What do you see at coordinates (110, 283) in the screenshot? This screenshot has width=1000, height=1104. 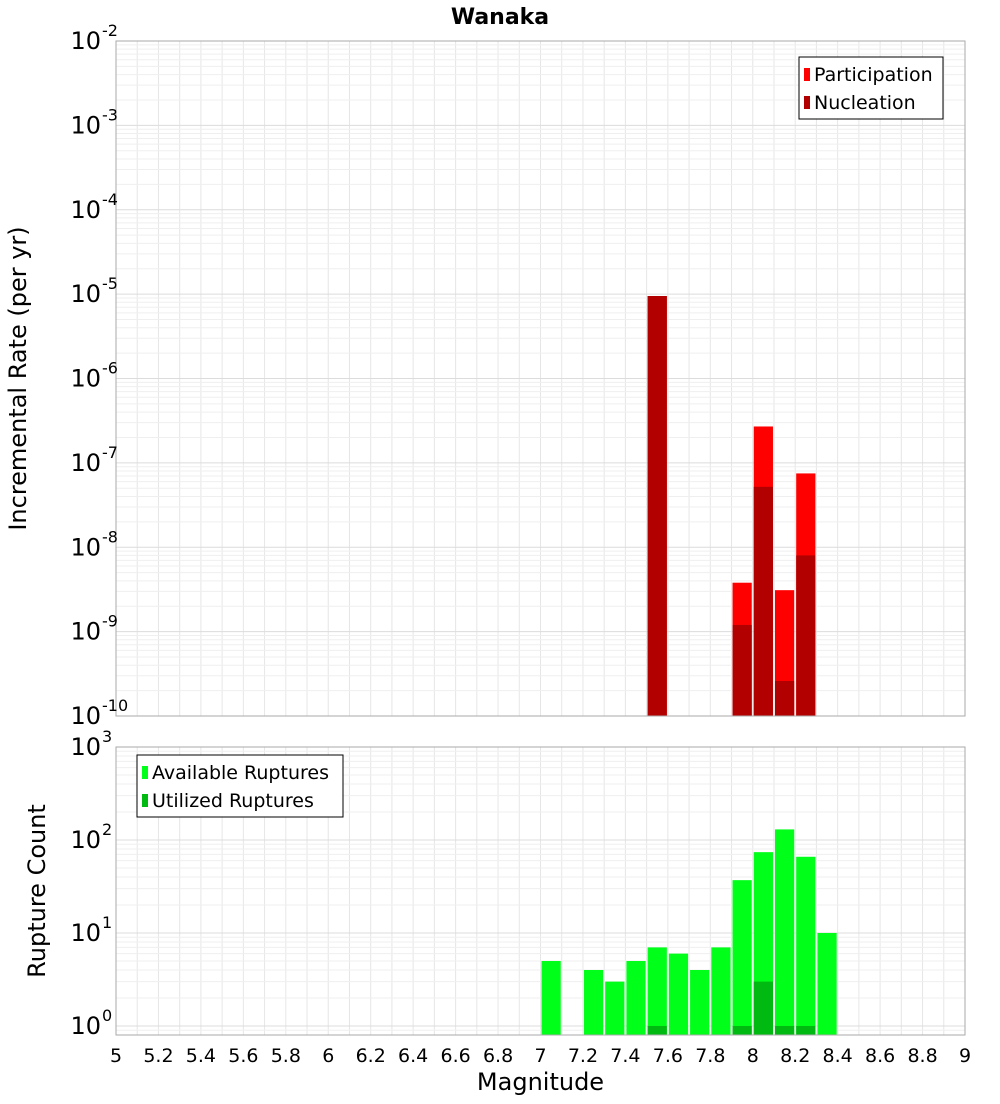 I see `y-tick-exponent: -5` at bounding box center [110, 283].